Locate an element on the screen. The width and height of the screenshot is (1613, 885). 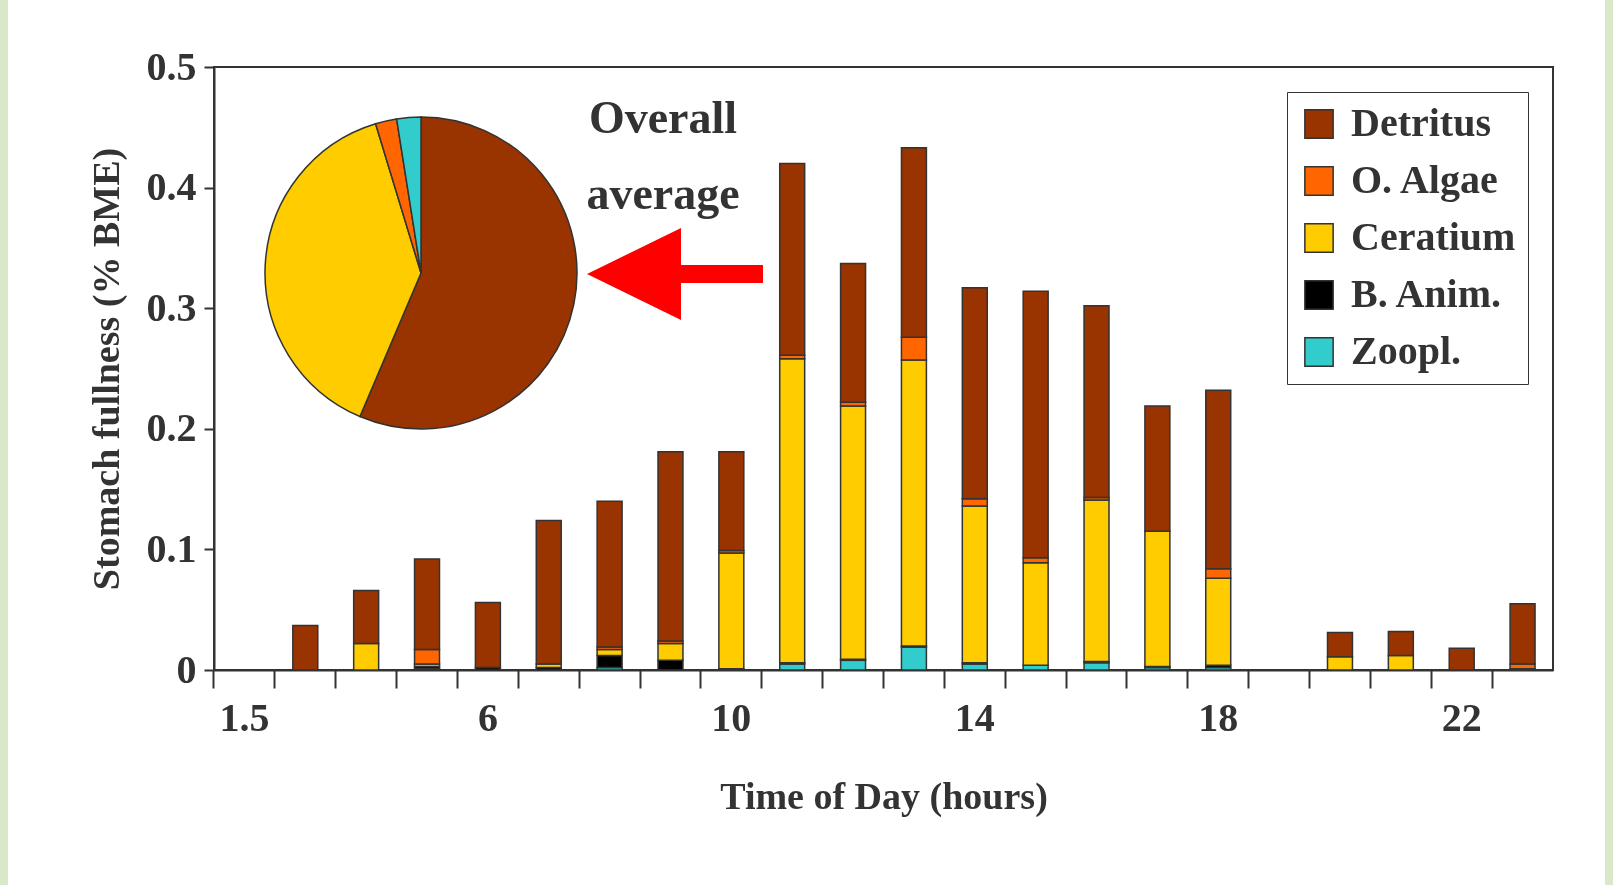
x-tick-label: 14 is located at coordinates (974, 717).